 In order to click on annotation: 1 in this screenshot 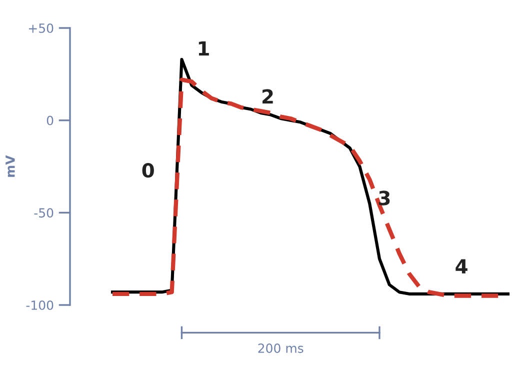, I will do `click(203, 48)`.